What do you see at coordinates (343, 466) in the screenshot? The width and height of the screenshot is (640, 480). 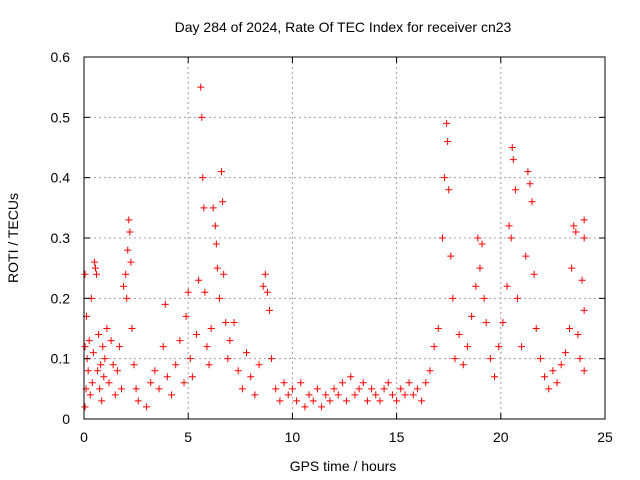 I see `x-axis-label: GPS time / hours` at bounding box center [343, 466].